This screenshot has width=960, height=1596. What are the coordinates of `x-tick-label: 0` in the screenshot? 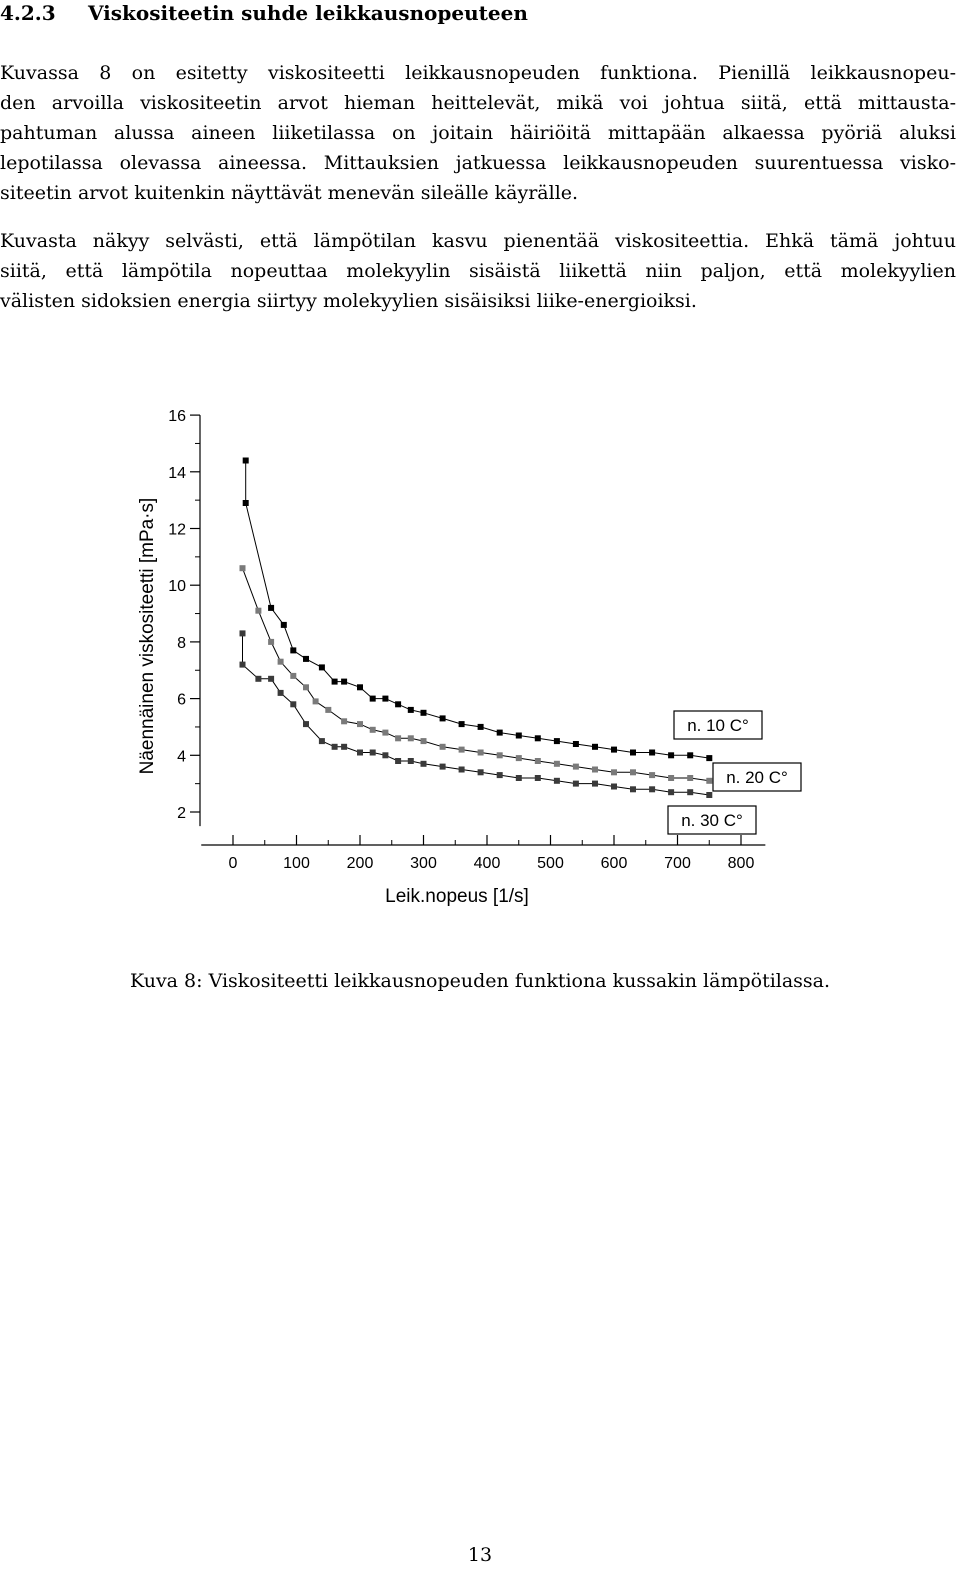 It's located at (233, 863).